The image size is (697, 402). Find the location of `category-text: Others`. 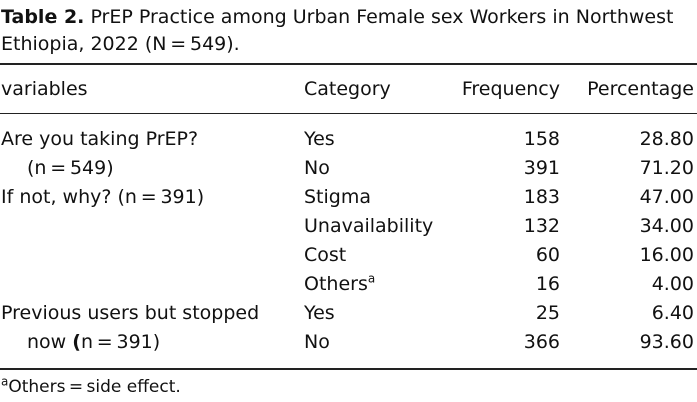

category-text: Others is located at coordinates (336, 284).